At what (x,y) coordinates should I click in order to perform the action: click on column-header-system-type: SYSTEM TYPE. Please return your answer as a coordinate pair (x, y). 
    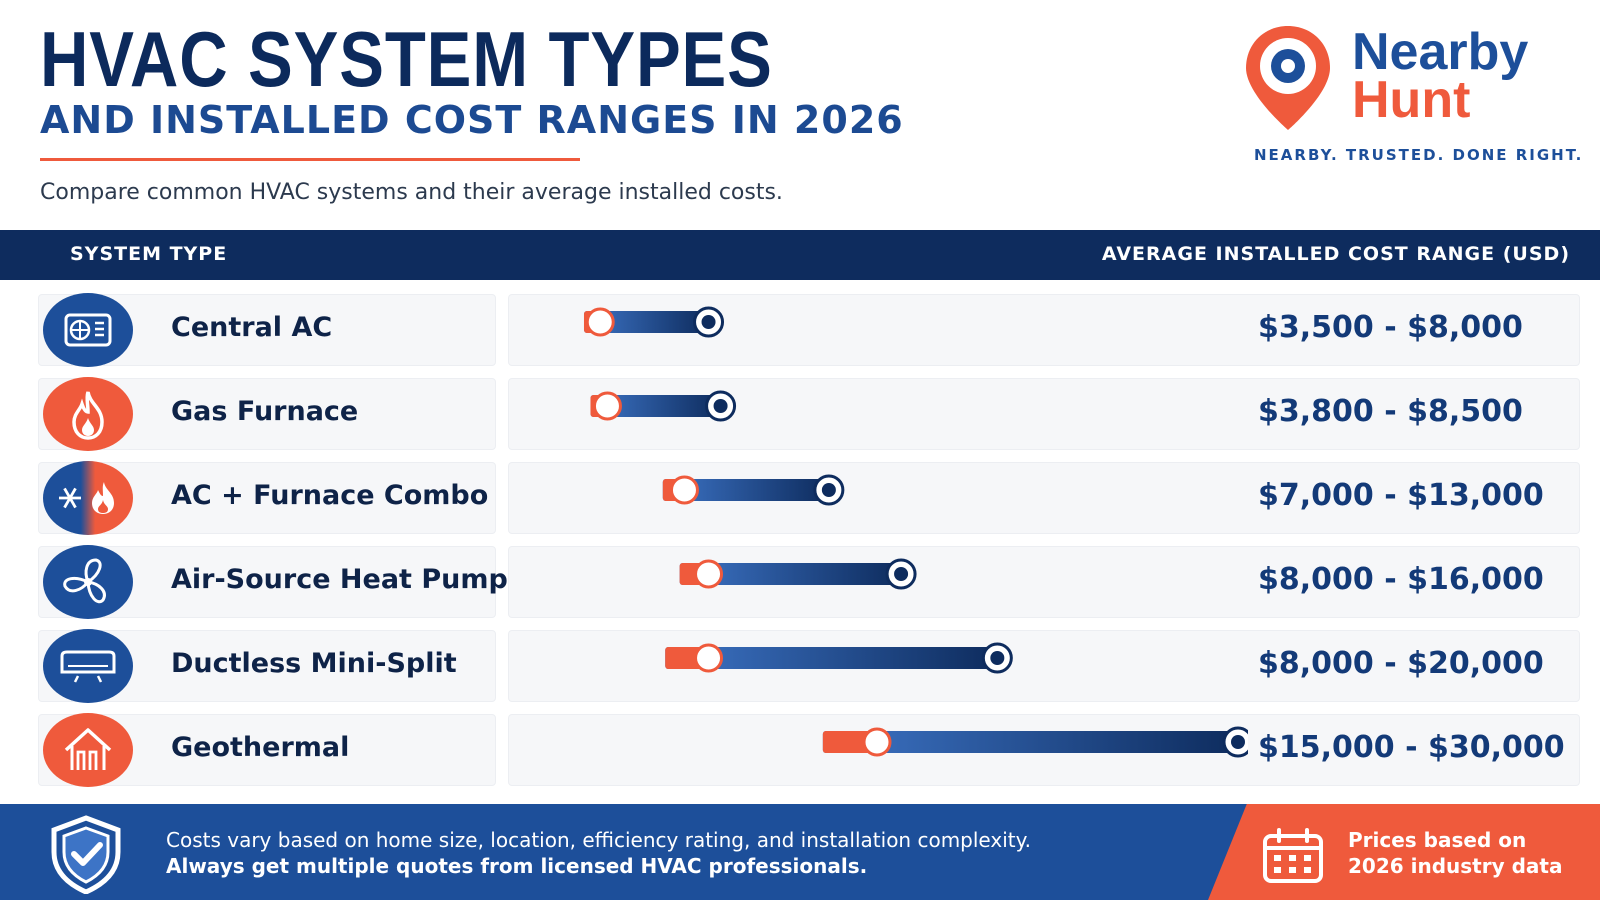
    Looking at the image, I should click on (149, 254).